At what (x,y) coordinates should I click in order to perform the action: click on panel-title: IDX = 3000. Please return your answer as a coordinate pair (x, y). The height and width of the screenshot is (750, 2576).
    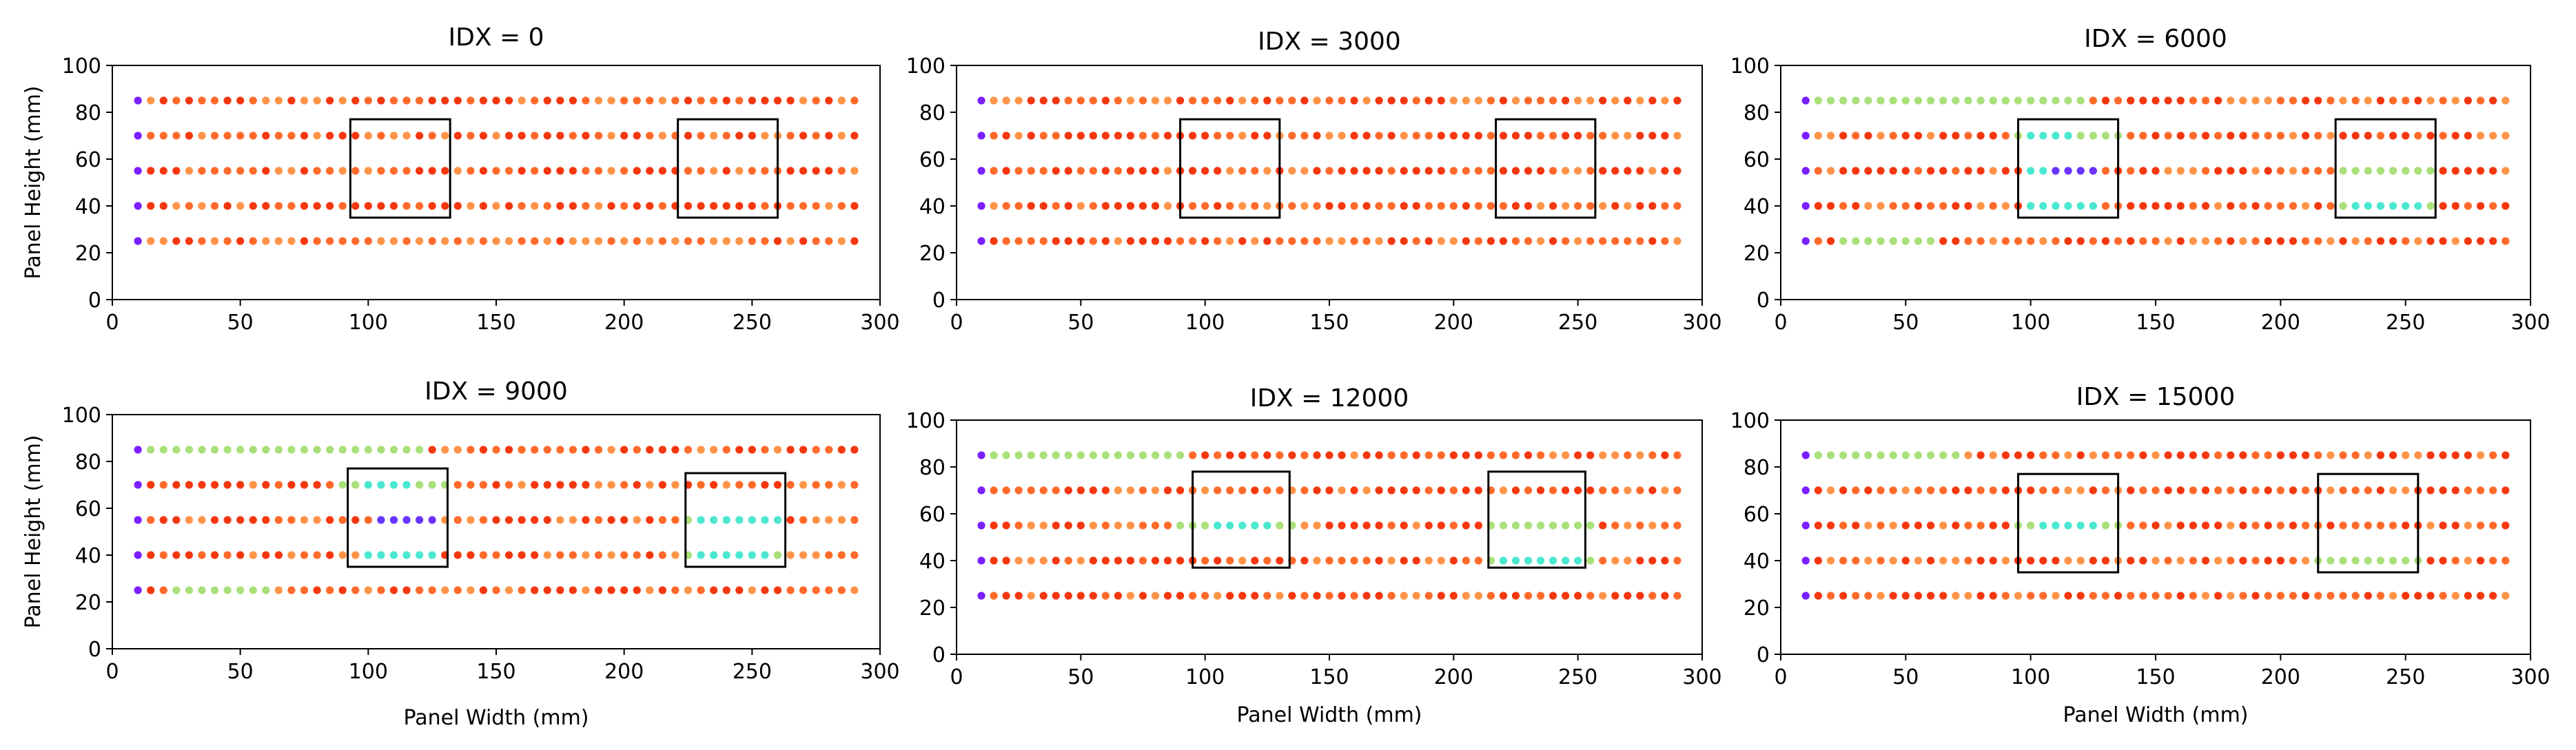
    Looking at the image, I should click on (1329, 42).